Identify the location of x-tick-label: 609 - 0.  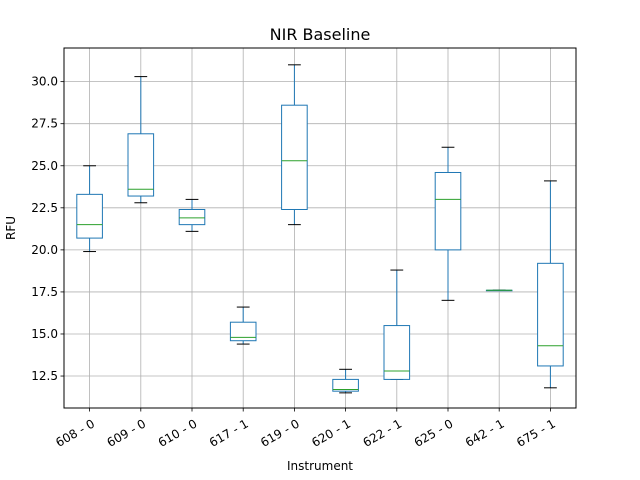
(126, 432).